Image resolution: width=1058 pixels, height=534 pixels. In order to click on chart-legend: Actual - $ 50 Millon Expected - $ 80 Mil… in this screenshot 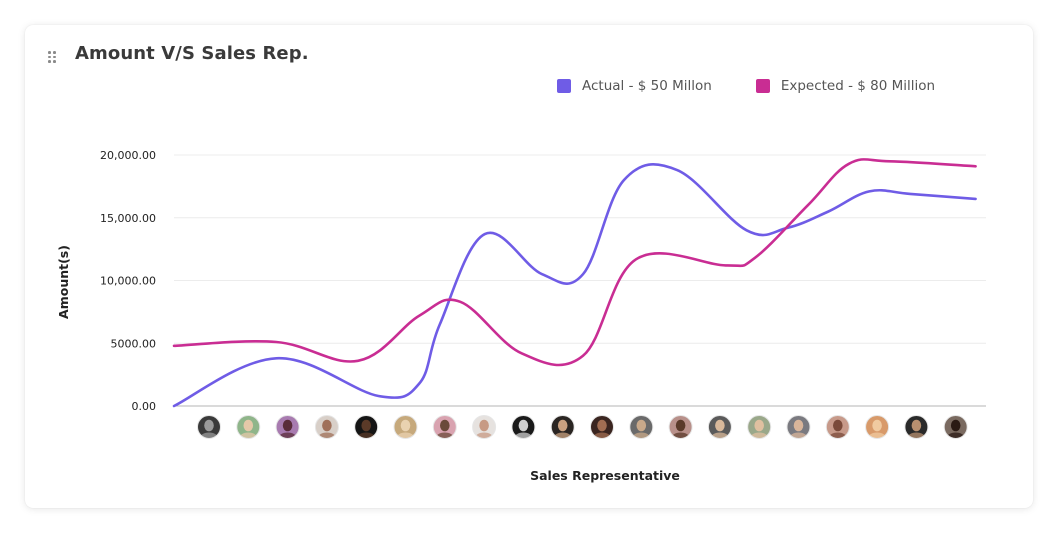, I will do `click(746, 86)`.